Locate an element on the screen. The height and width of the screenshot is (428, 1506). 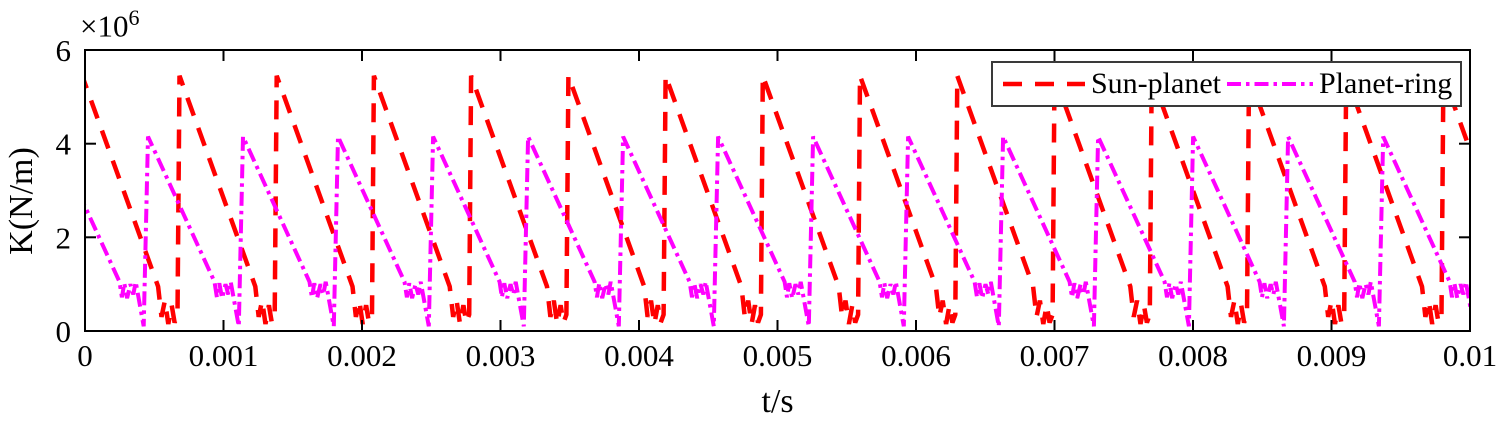
y-axis-label: K(N/m) is located at coordinates (21, 201).